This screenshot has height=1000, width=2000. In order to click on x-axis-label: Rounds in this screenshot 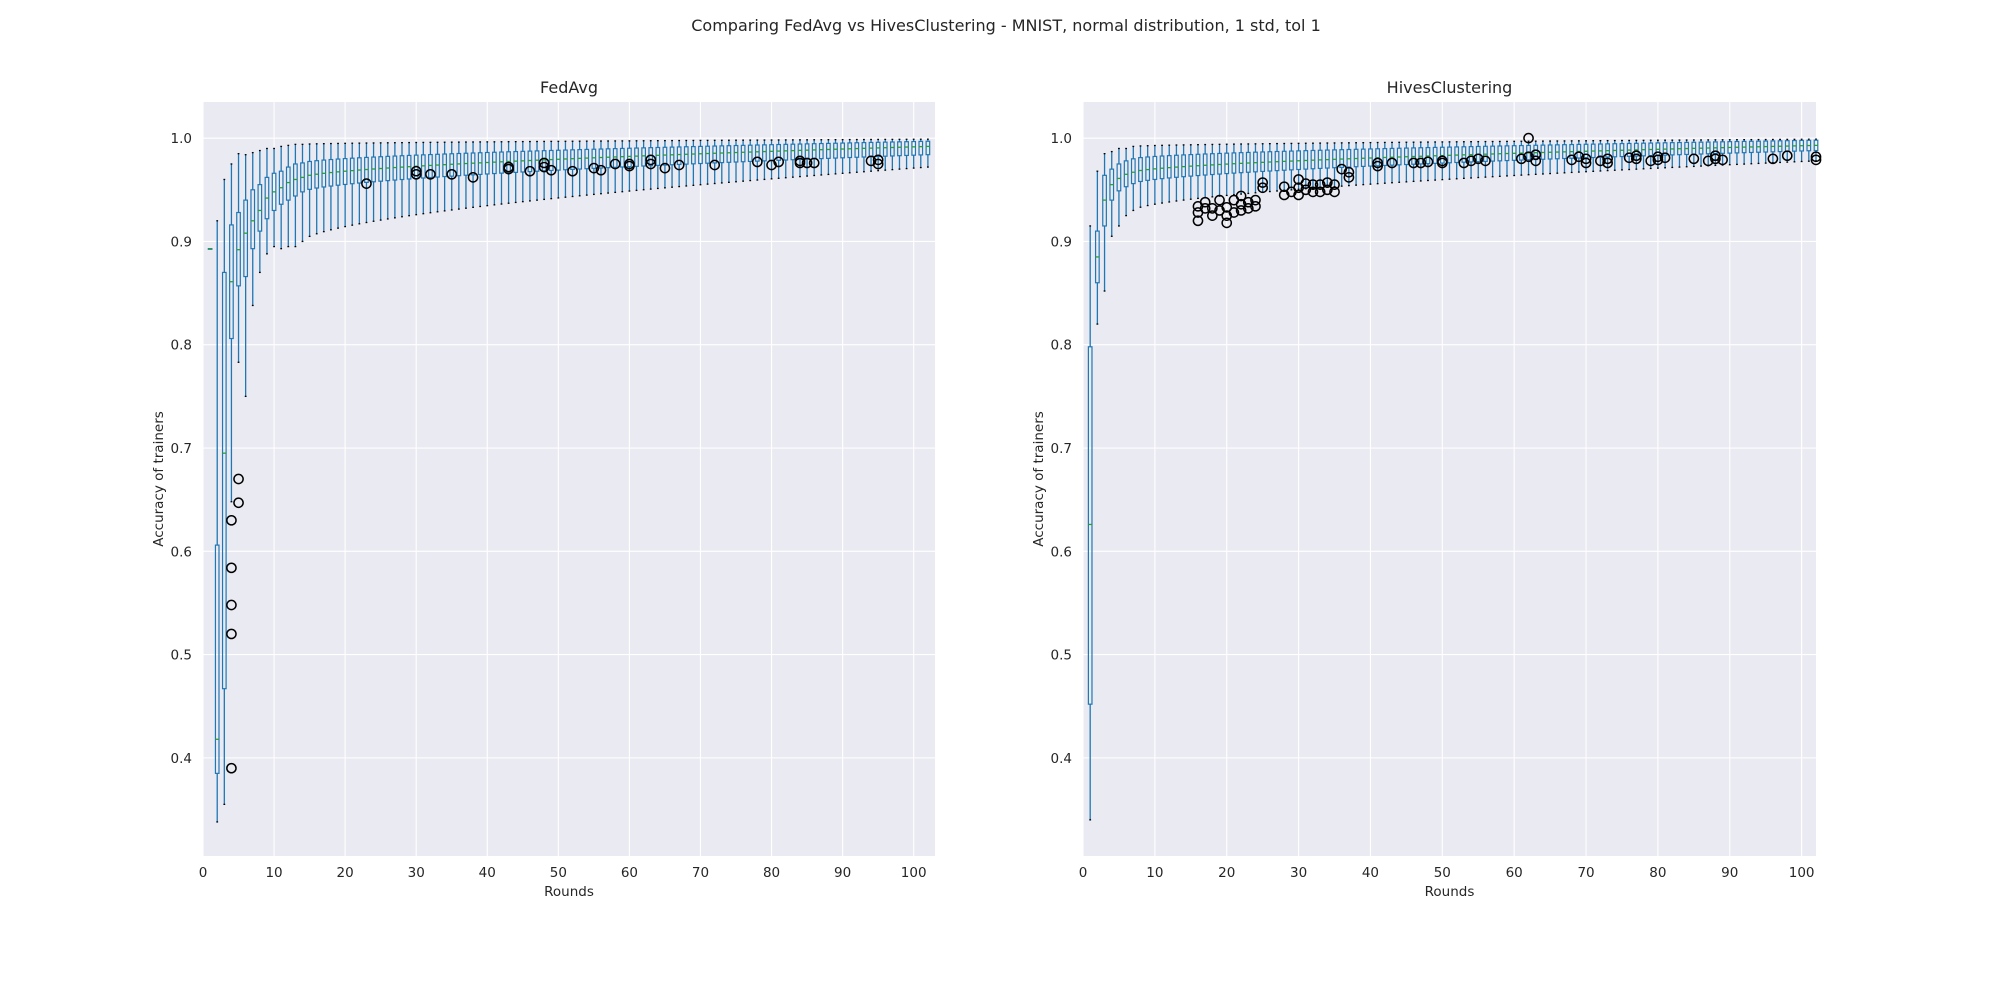, I will do `click(1450, 892)`.